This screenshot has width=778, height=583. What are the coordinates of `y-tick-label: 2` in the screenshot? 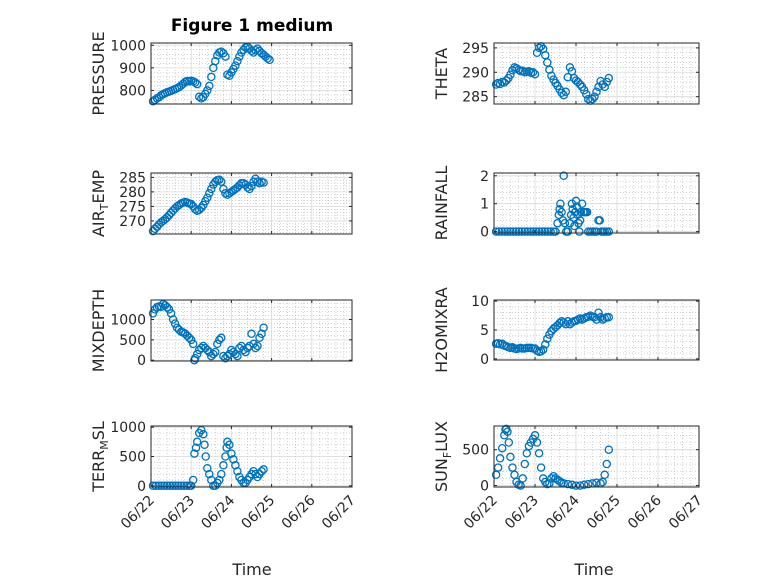 It's located at (484, 177).